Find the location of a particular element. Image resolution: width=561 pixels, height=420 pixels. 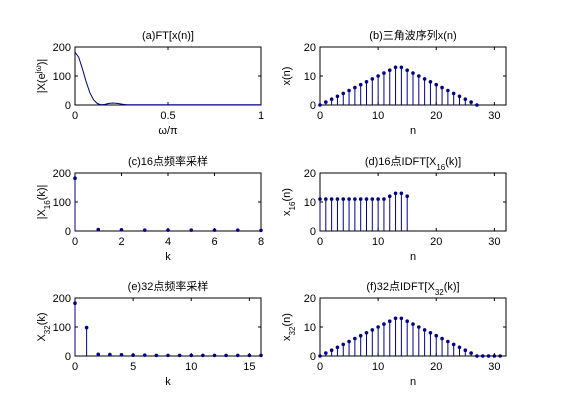

y-tick-label-c: 0 is located at coordinates (68, 232).